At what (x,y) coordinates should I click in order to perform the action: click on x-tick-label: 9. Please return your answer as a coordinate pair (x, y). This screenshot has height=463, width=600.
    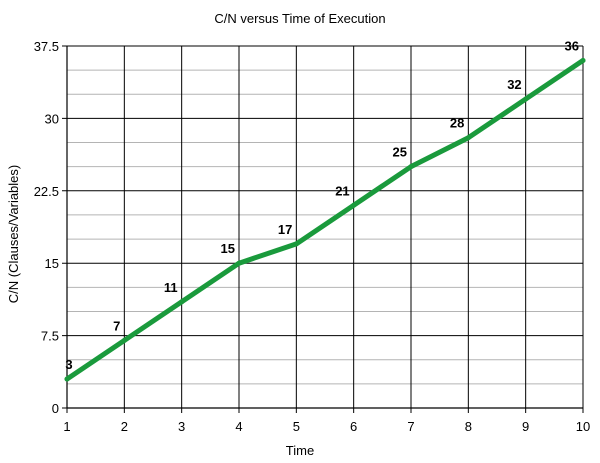
    Looking at the image, I should click on (525, 426).